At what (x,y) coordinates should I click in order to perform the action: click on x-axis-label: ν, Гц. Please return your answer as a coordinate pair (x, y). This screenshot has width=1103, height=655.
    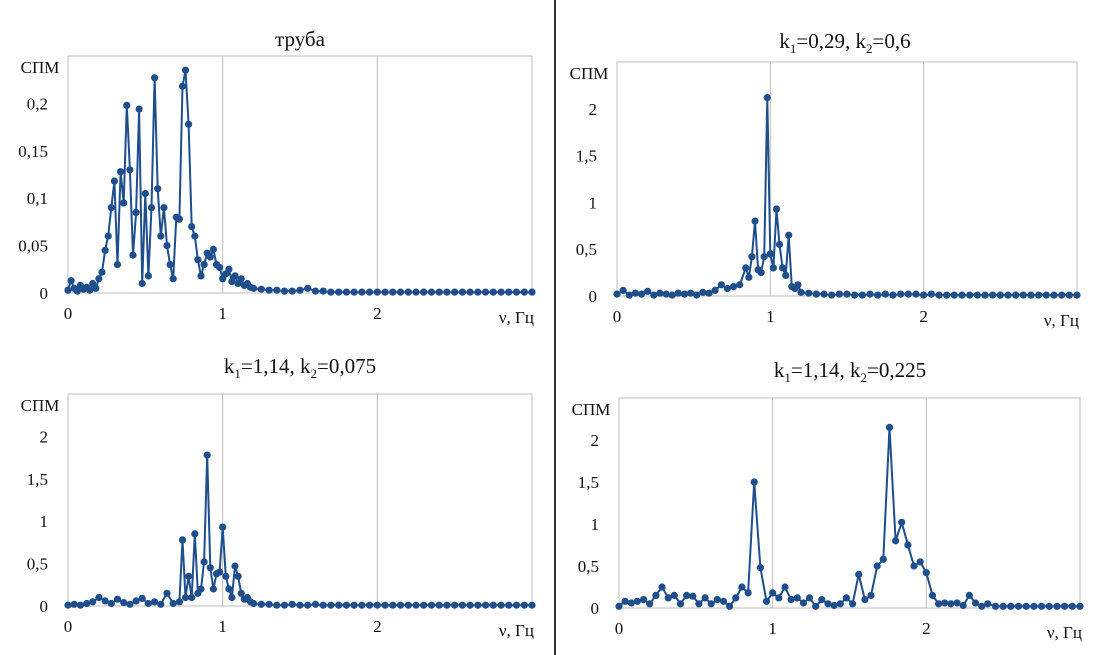
    Looking at the image, I should click on (516, 317).